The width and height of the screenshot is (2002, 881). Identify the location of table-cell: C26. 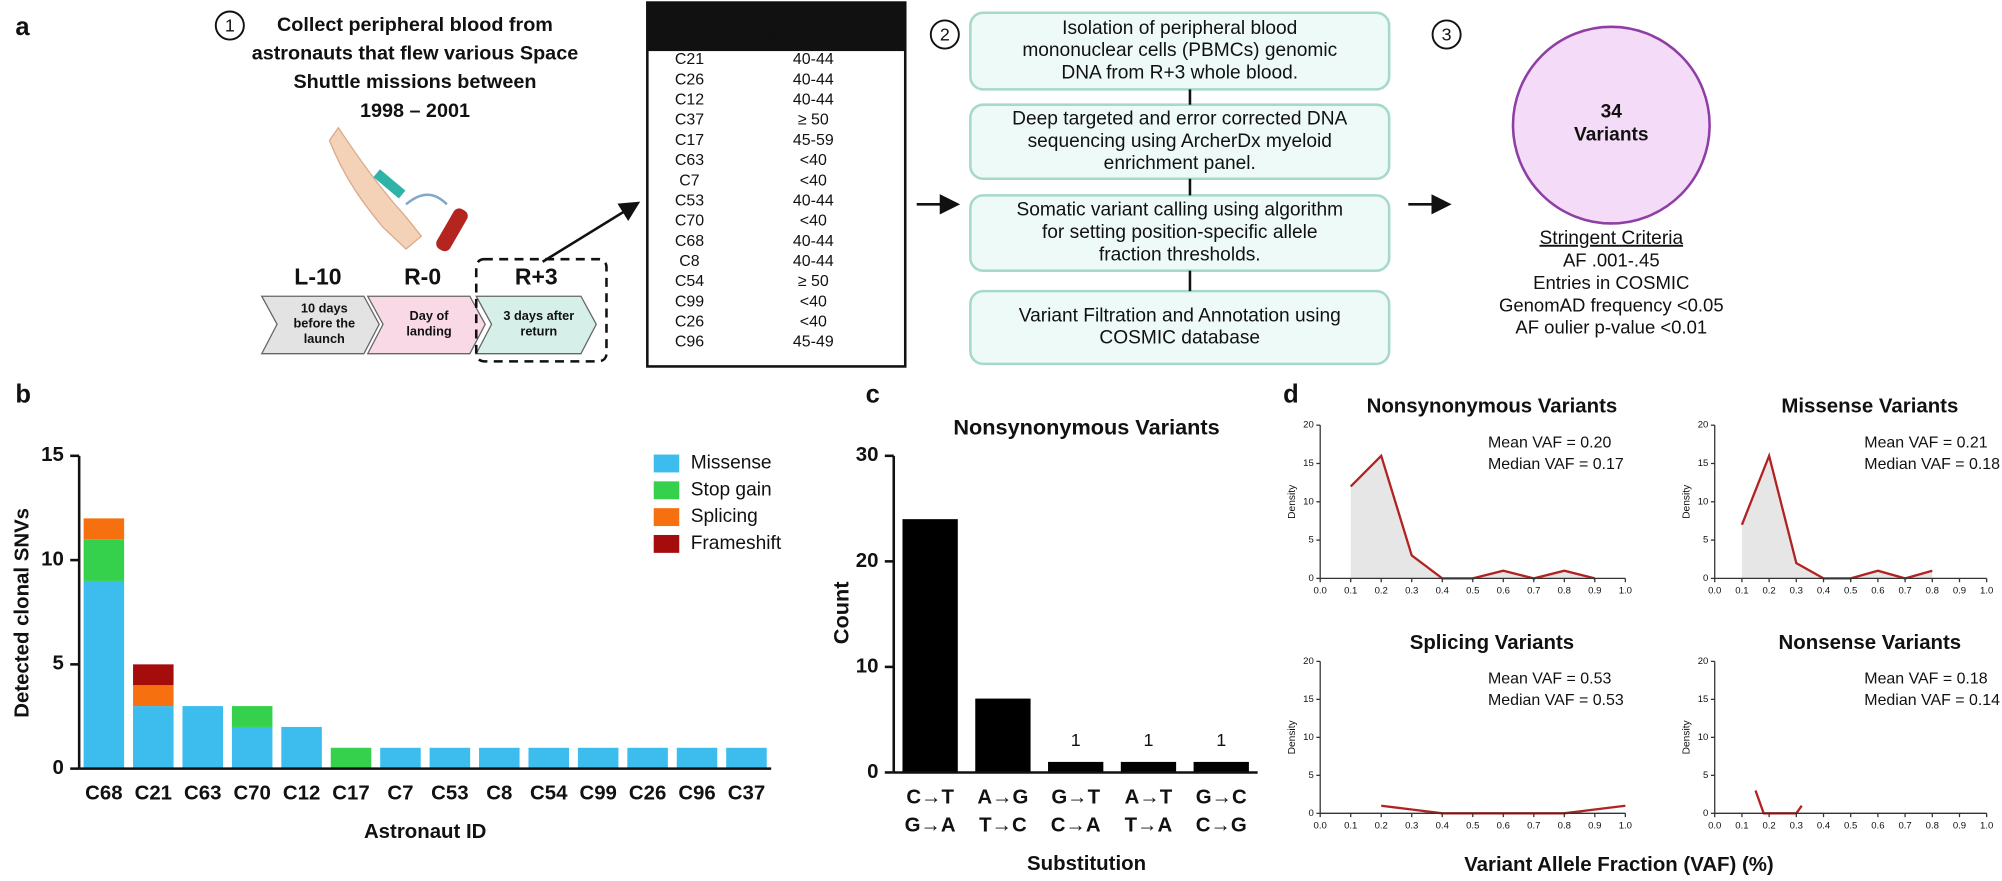
(689, 321).